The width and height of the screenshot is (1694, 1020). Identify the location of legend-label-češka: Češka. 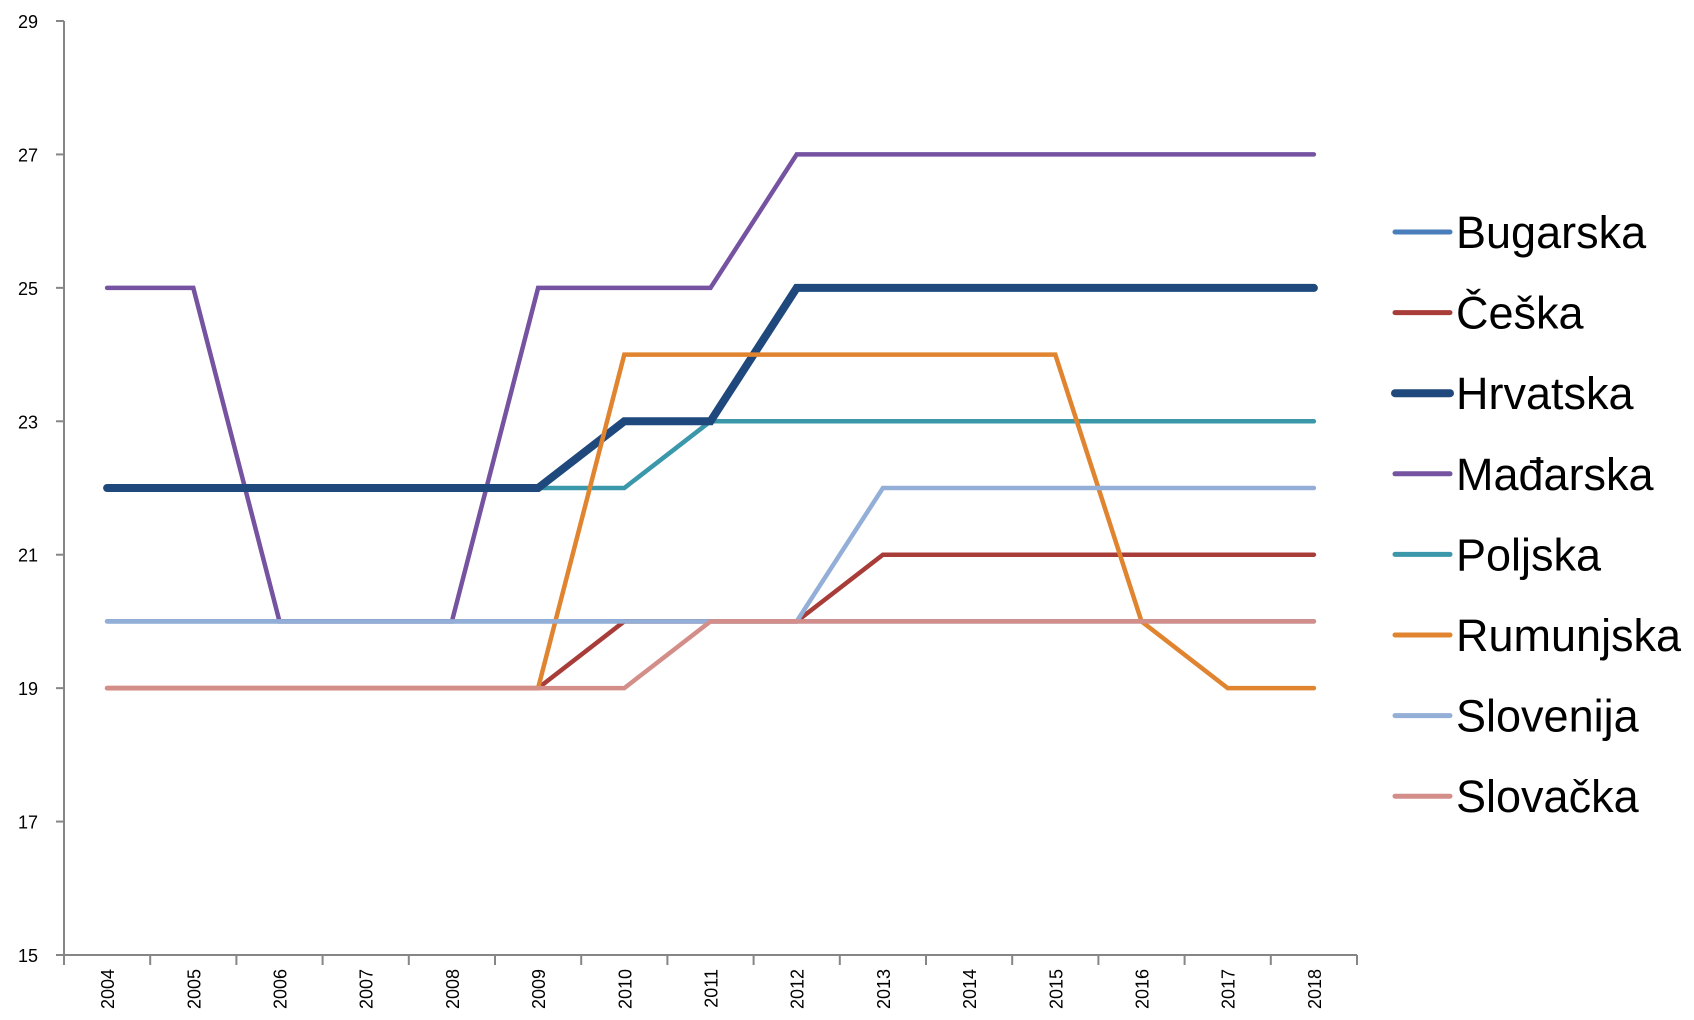
(1520, 313).